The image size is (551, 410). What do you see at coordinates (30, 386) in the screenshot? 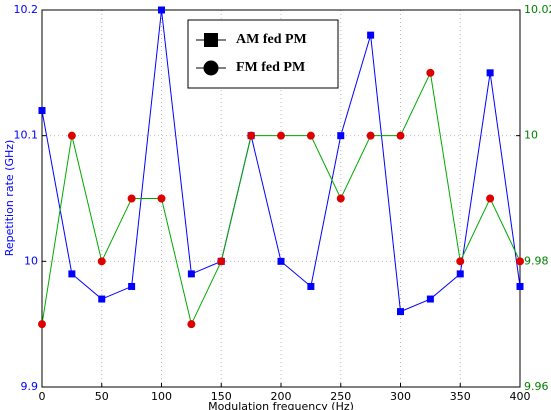
I see `y-tick-label: 9.9` at bounding box center [30, 386].